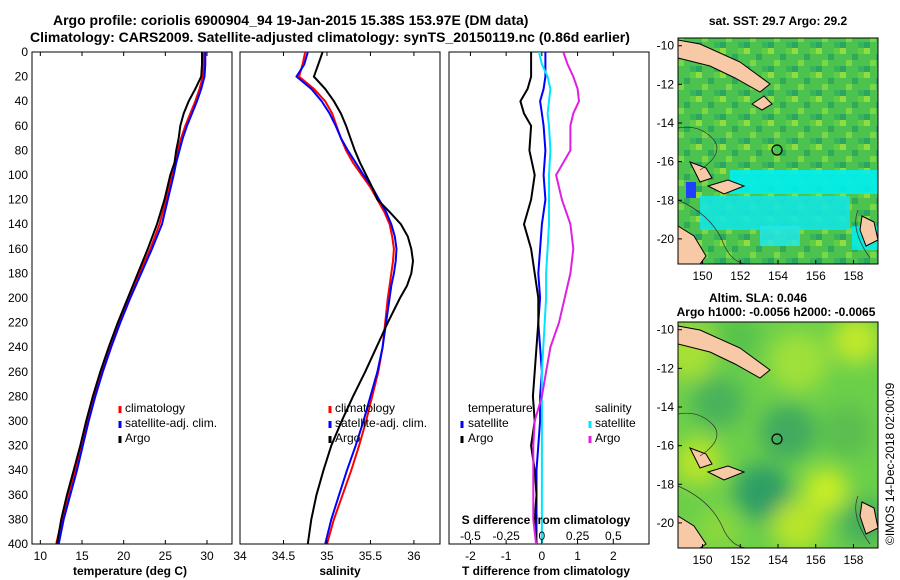  I want to click on t-difference-x-ticks: -2 -1 0 1 2, so click(541, 307).